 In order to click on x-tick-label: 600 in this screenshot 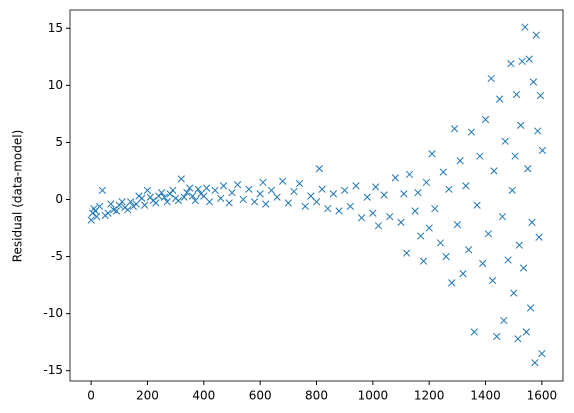, I will do `click(260, 396)`.